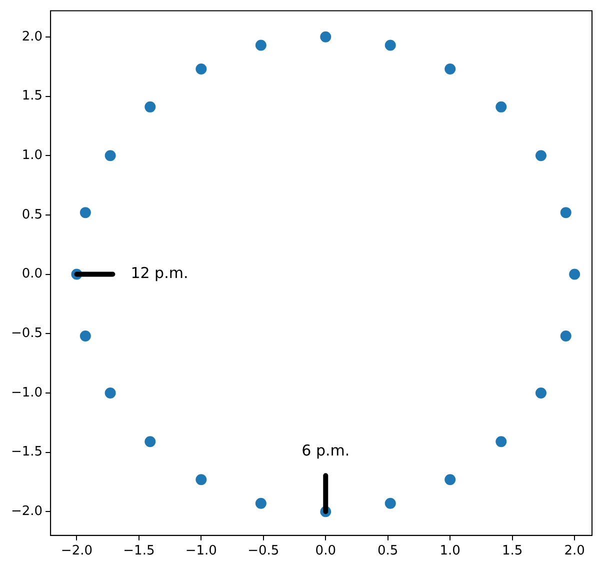 The image size is (598, 566). I want to click on x-tick-label: 1.5, so click(512, 551).